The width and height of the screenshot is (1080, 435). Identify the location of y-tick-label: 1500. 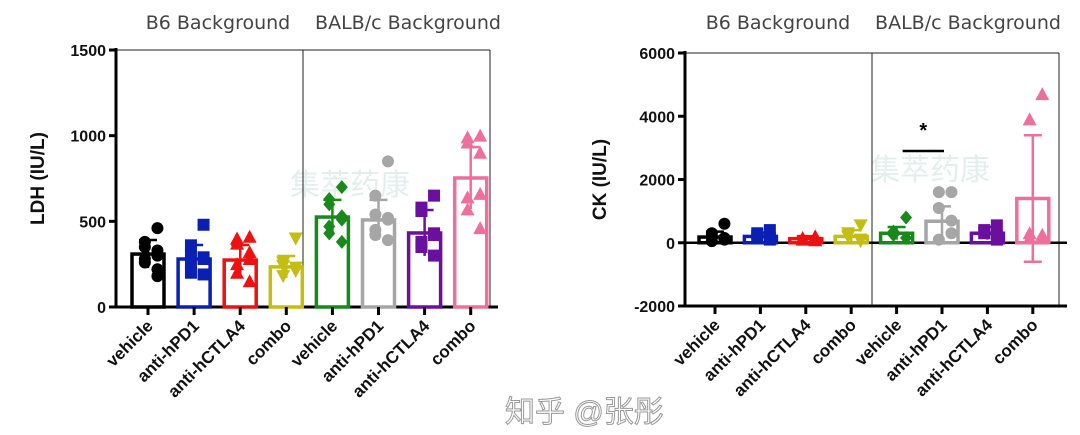
(88, 51).